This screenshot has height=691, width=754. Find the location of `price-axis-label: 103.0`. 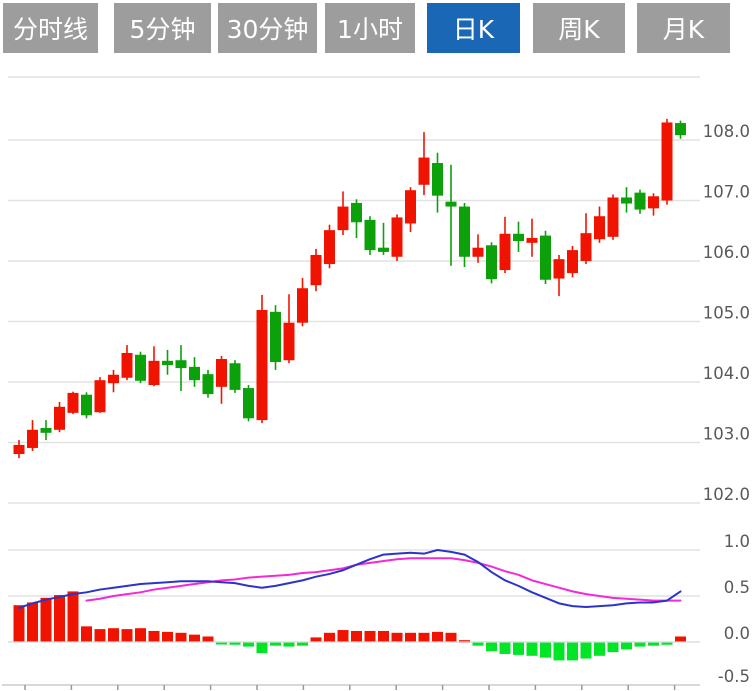

price-axis-label: 103.0 is located at coordinates (726, 434).